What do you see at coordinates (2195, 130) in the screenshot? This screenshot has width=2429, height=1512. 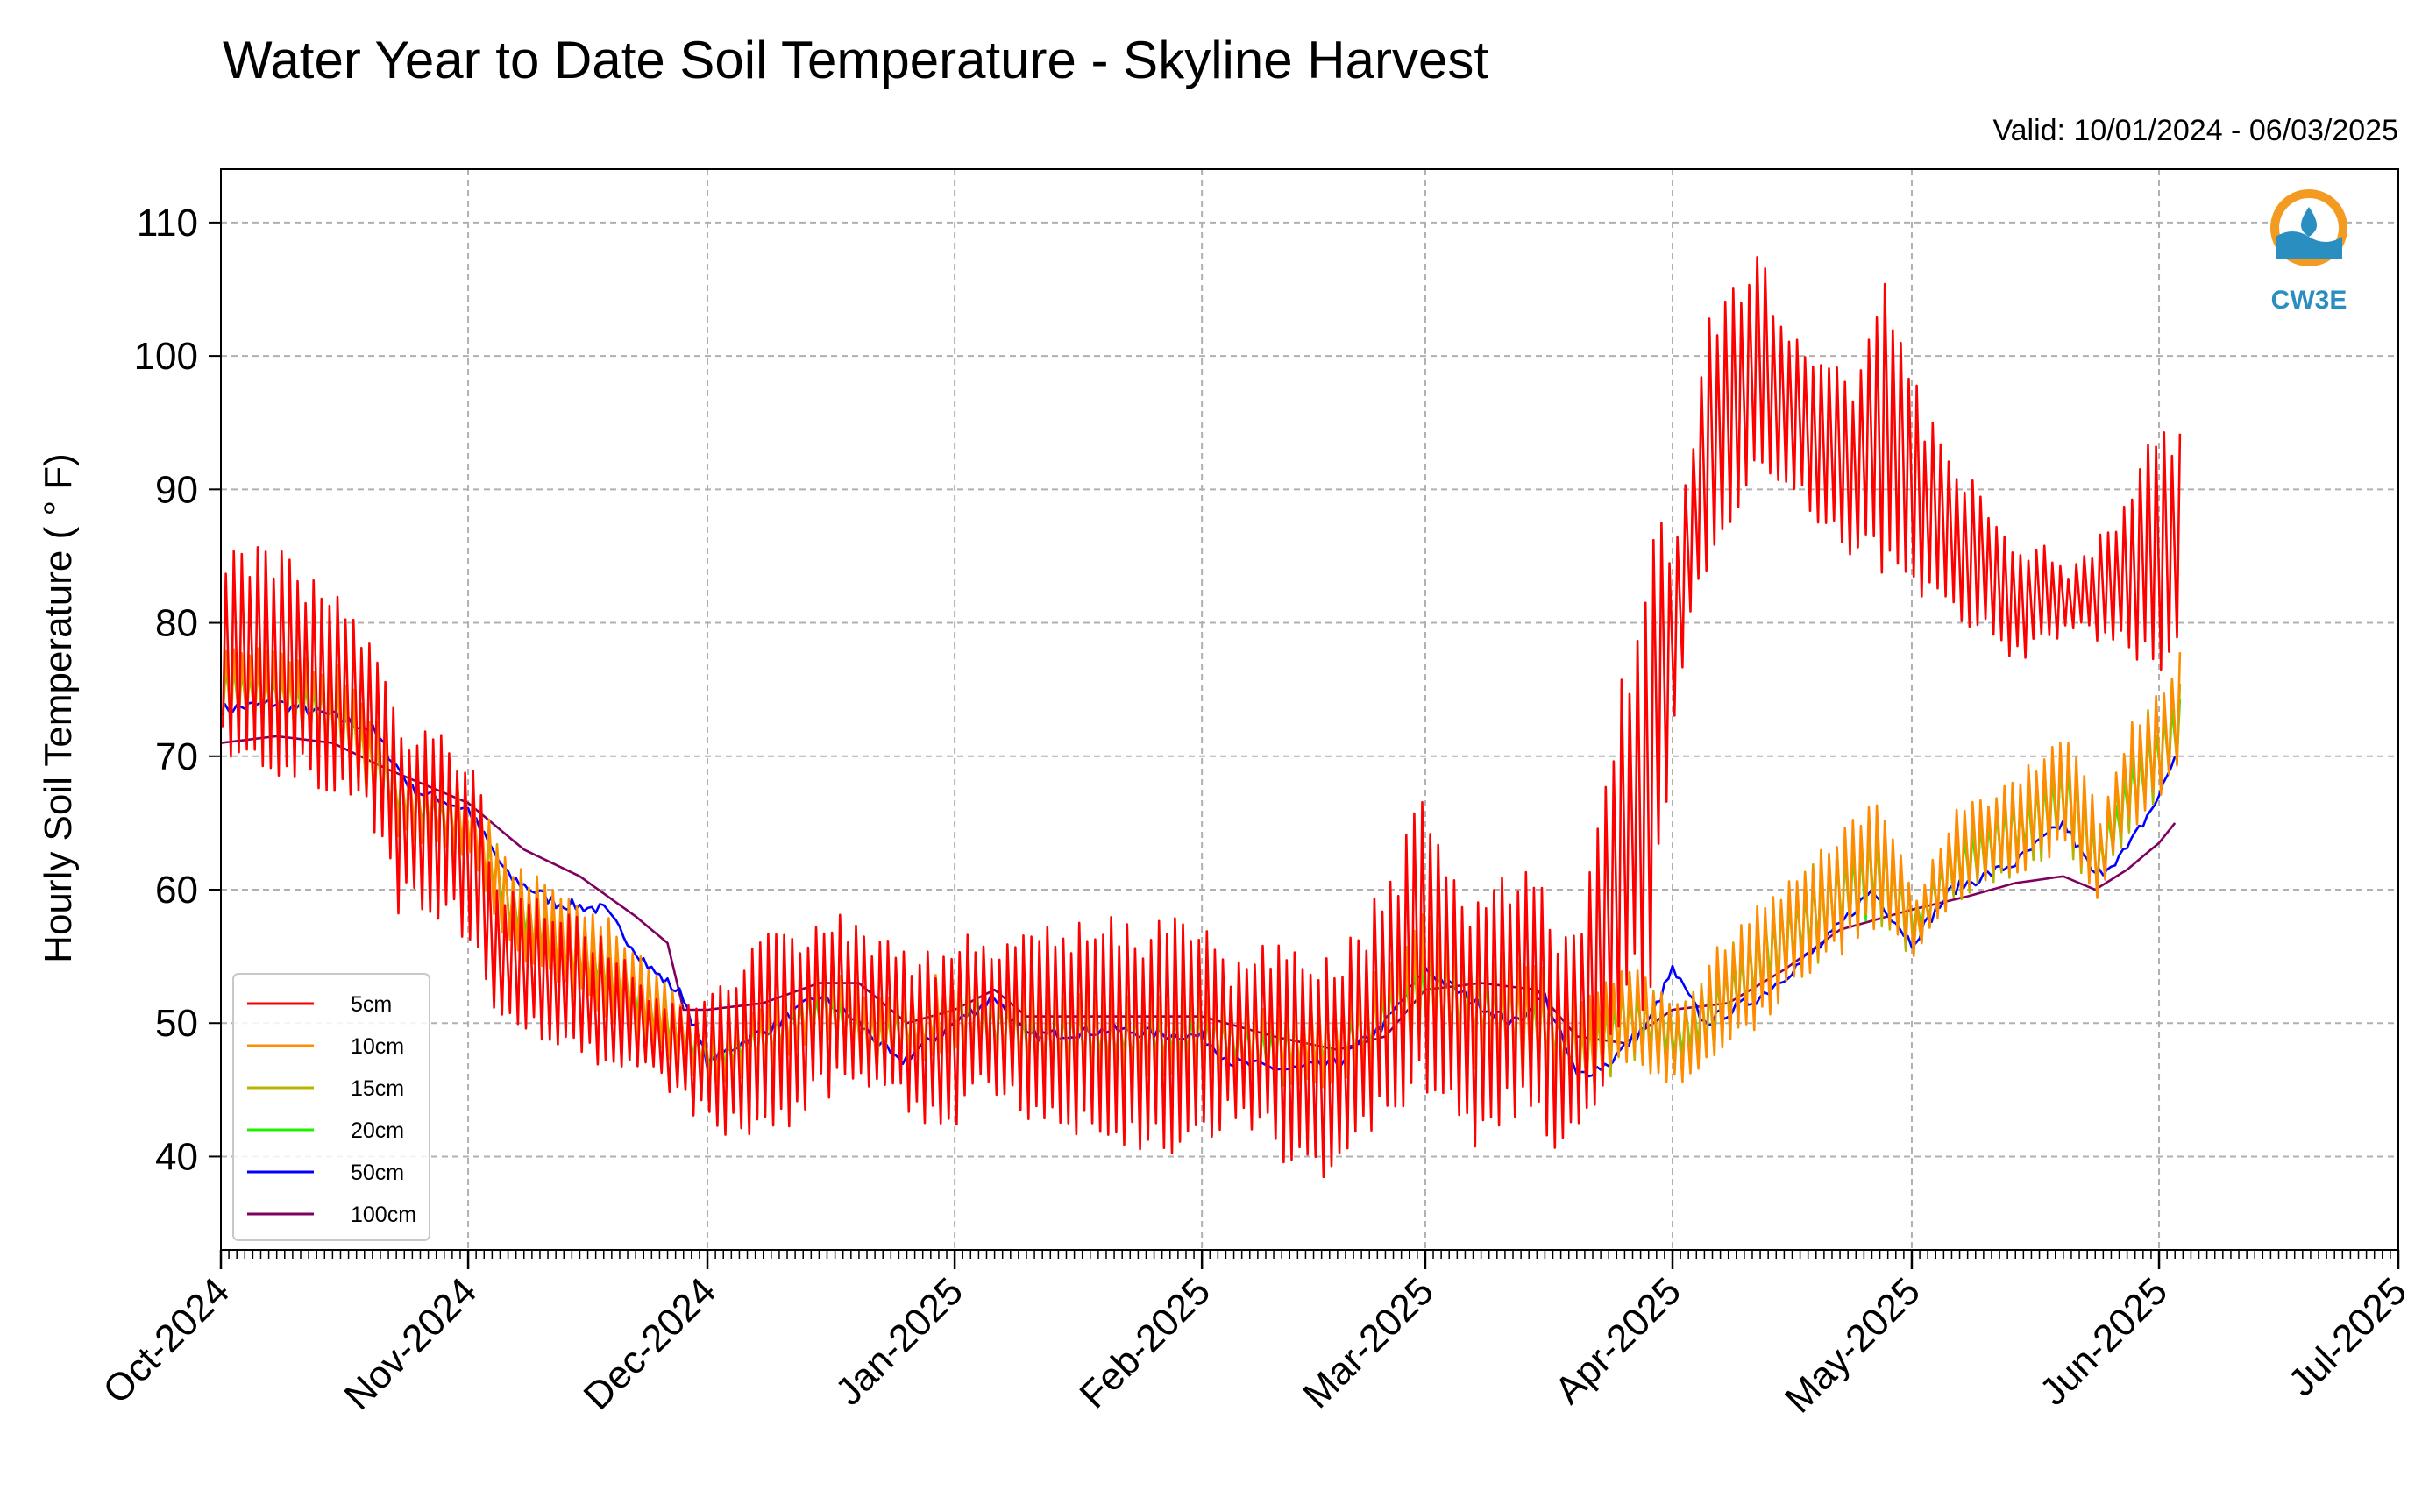 I see `chart-subtitle: Valid: 10/01/2024 - 06/03/2025` at bounding box center [2195, 130].